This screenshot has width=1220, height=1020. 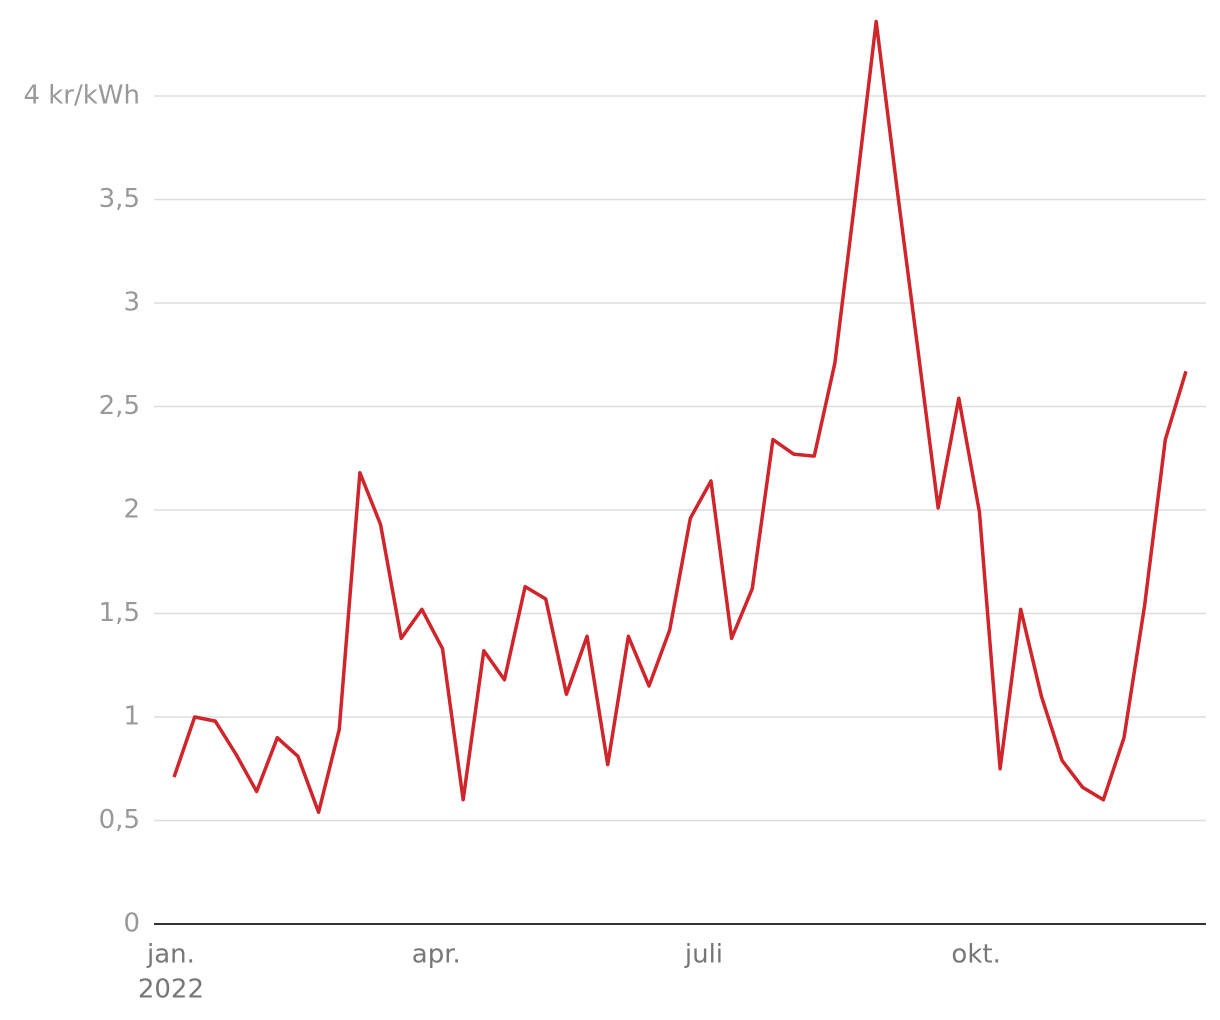 What do you see at coordinates (131, 924) in the screenshot?
I see `y-tick-label: 0` at bounding box center [131, 924].